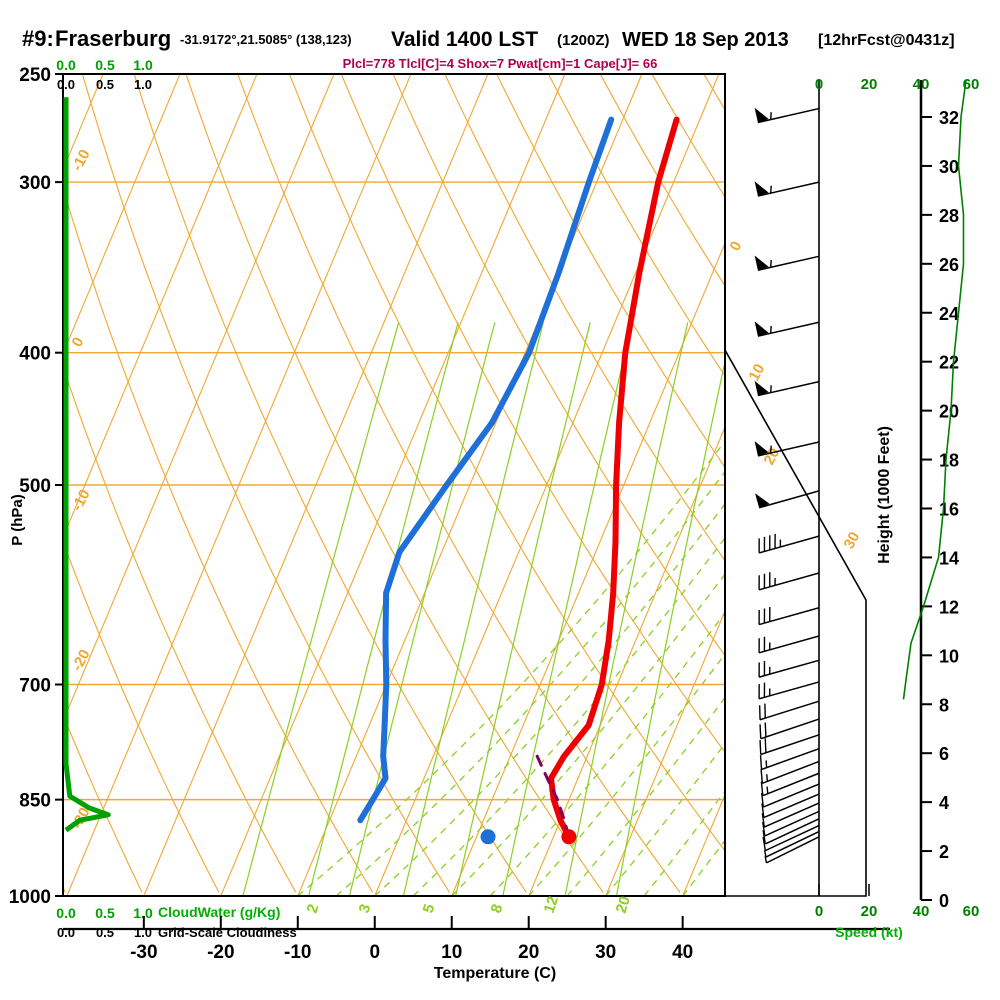  Describe the element at coordinates (297, 952) in the screenshot. I see `temperature-tick-label: -10` at that location.